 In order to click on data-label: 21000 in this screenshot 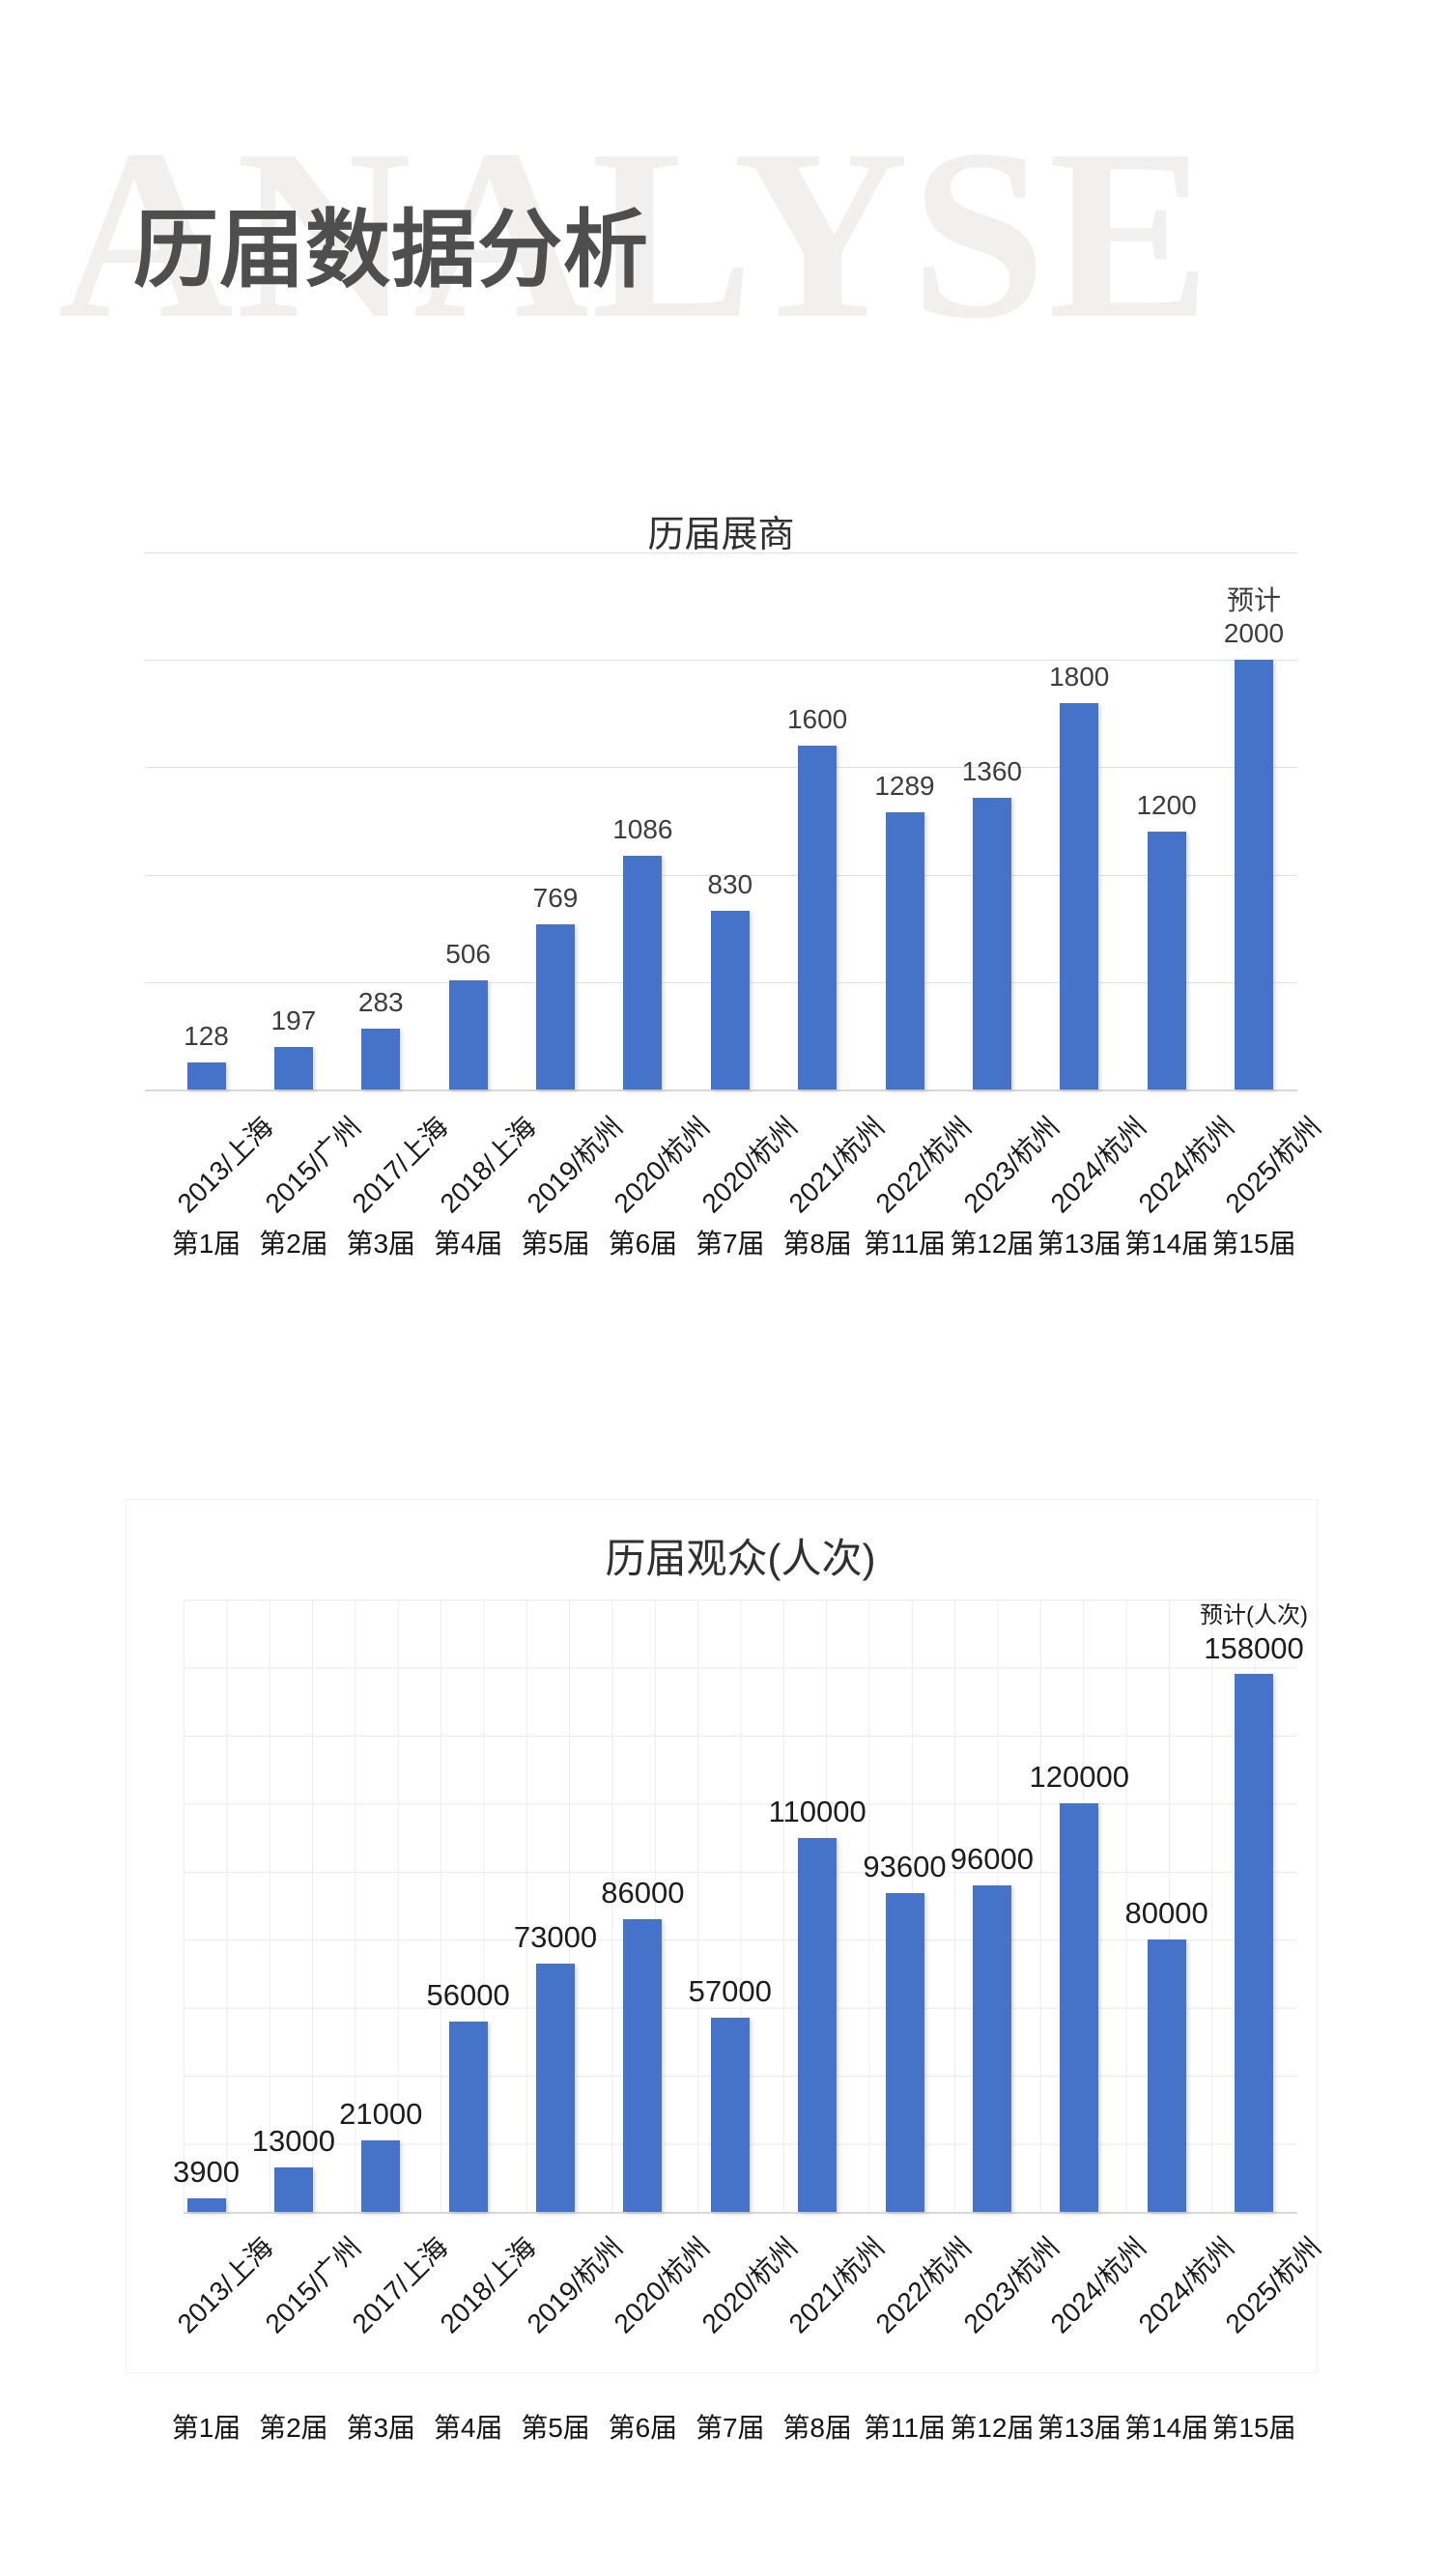, I will do `click(381, 2114)`.